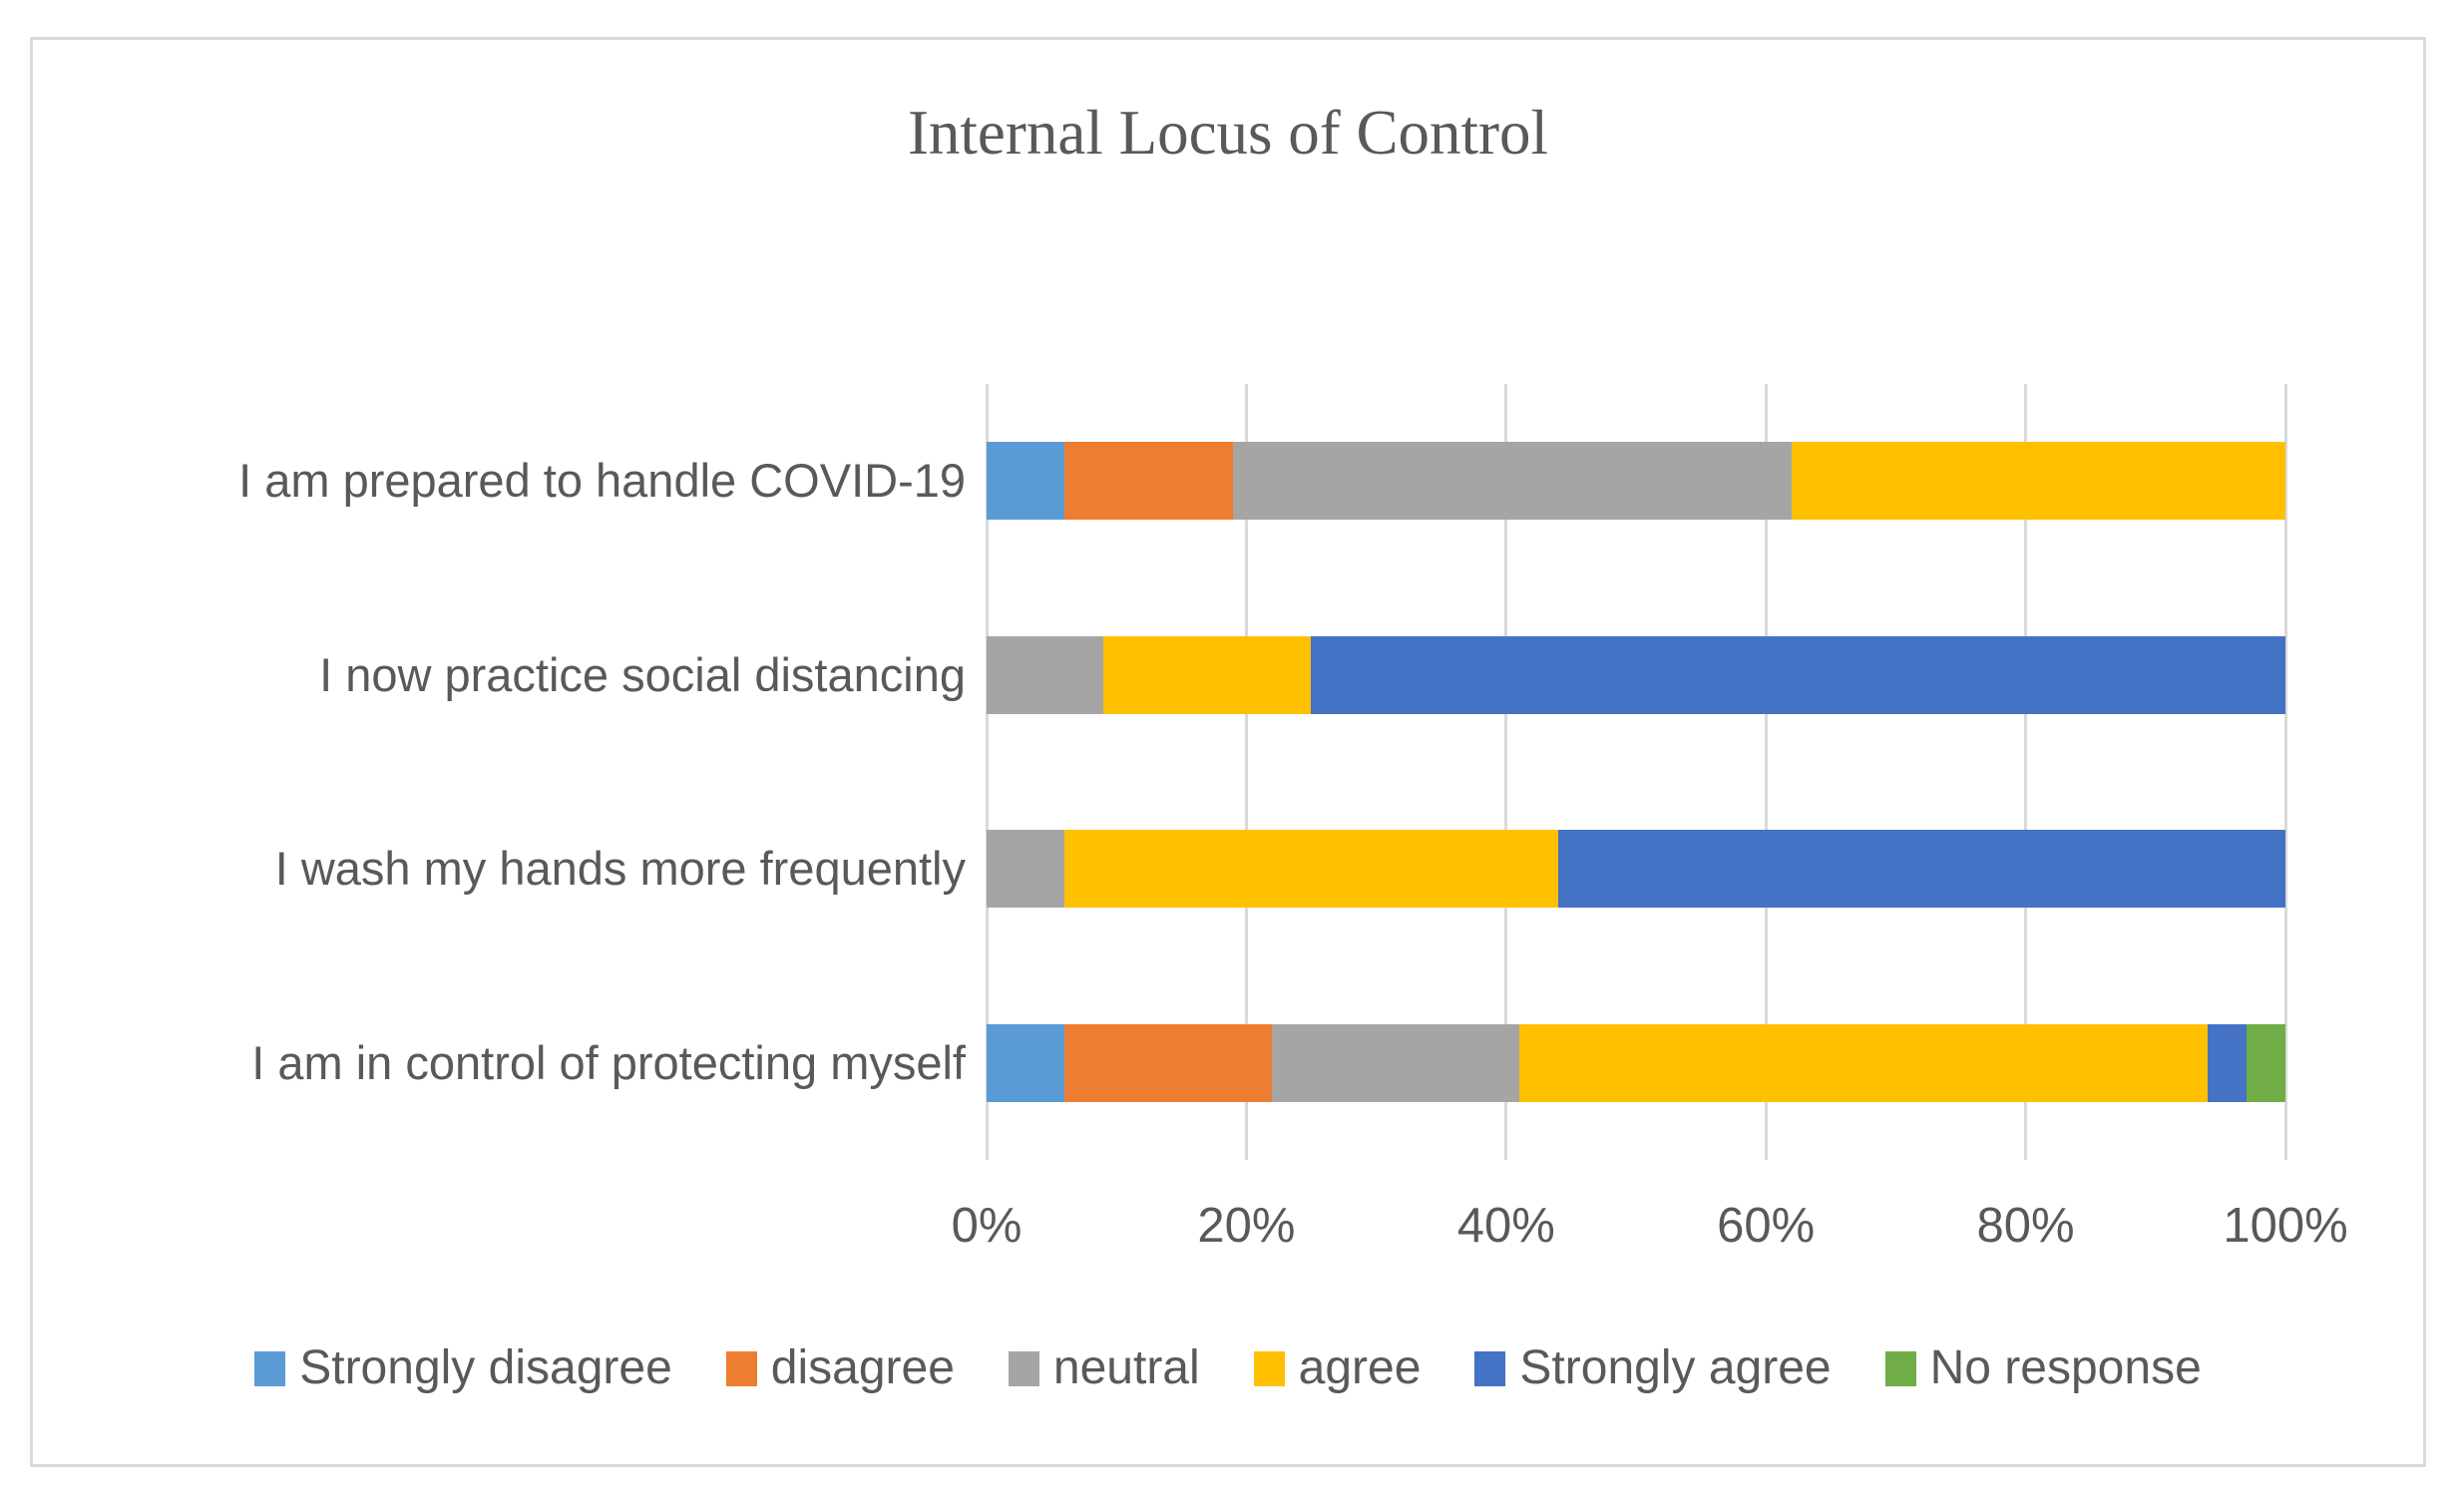 The image size is (2464, 1506). I want to click on category-label: I wash my hands more frequently, so click(620, 869).